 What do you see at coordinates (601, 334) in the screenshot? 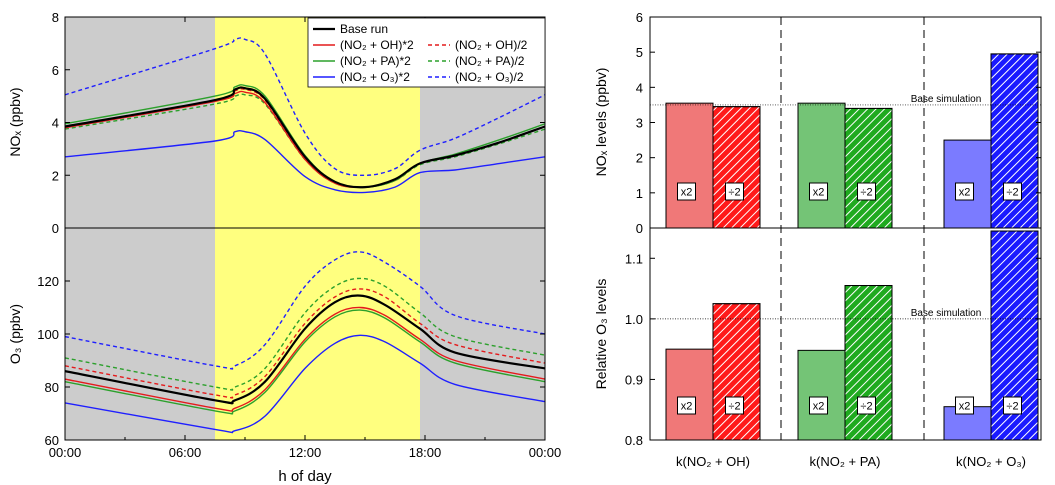
I see `relative-o3-y-axis-label: Relative O₃ levels` at bounding box center [601, 334].